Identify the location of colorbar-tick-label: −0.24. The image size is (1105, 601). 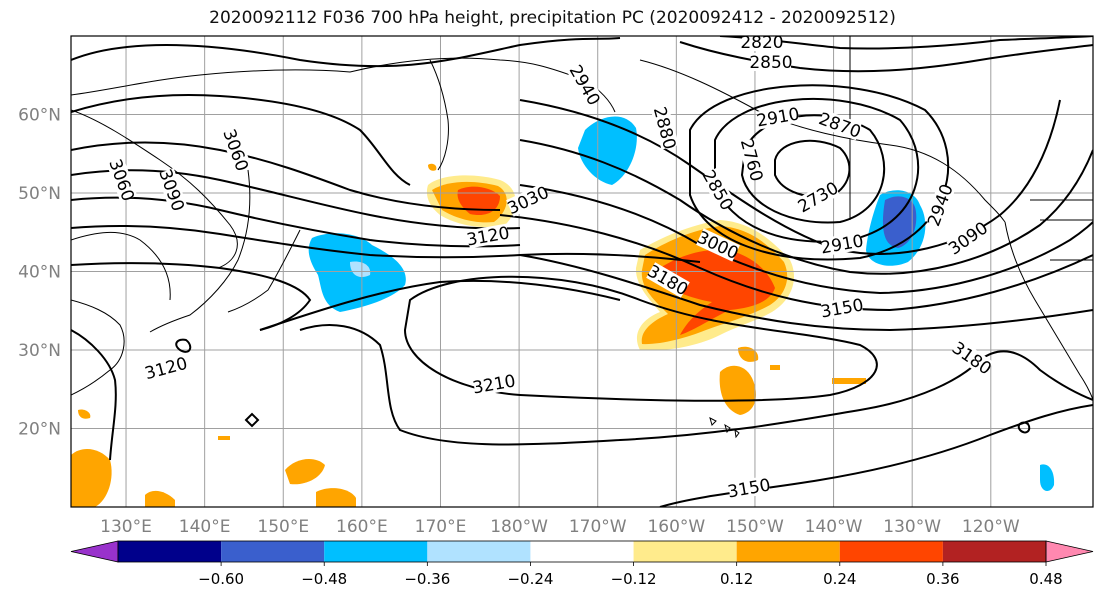
(530, 579).